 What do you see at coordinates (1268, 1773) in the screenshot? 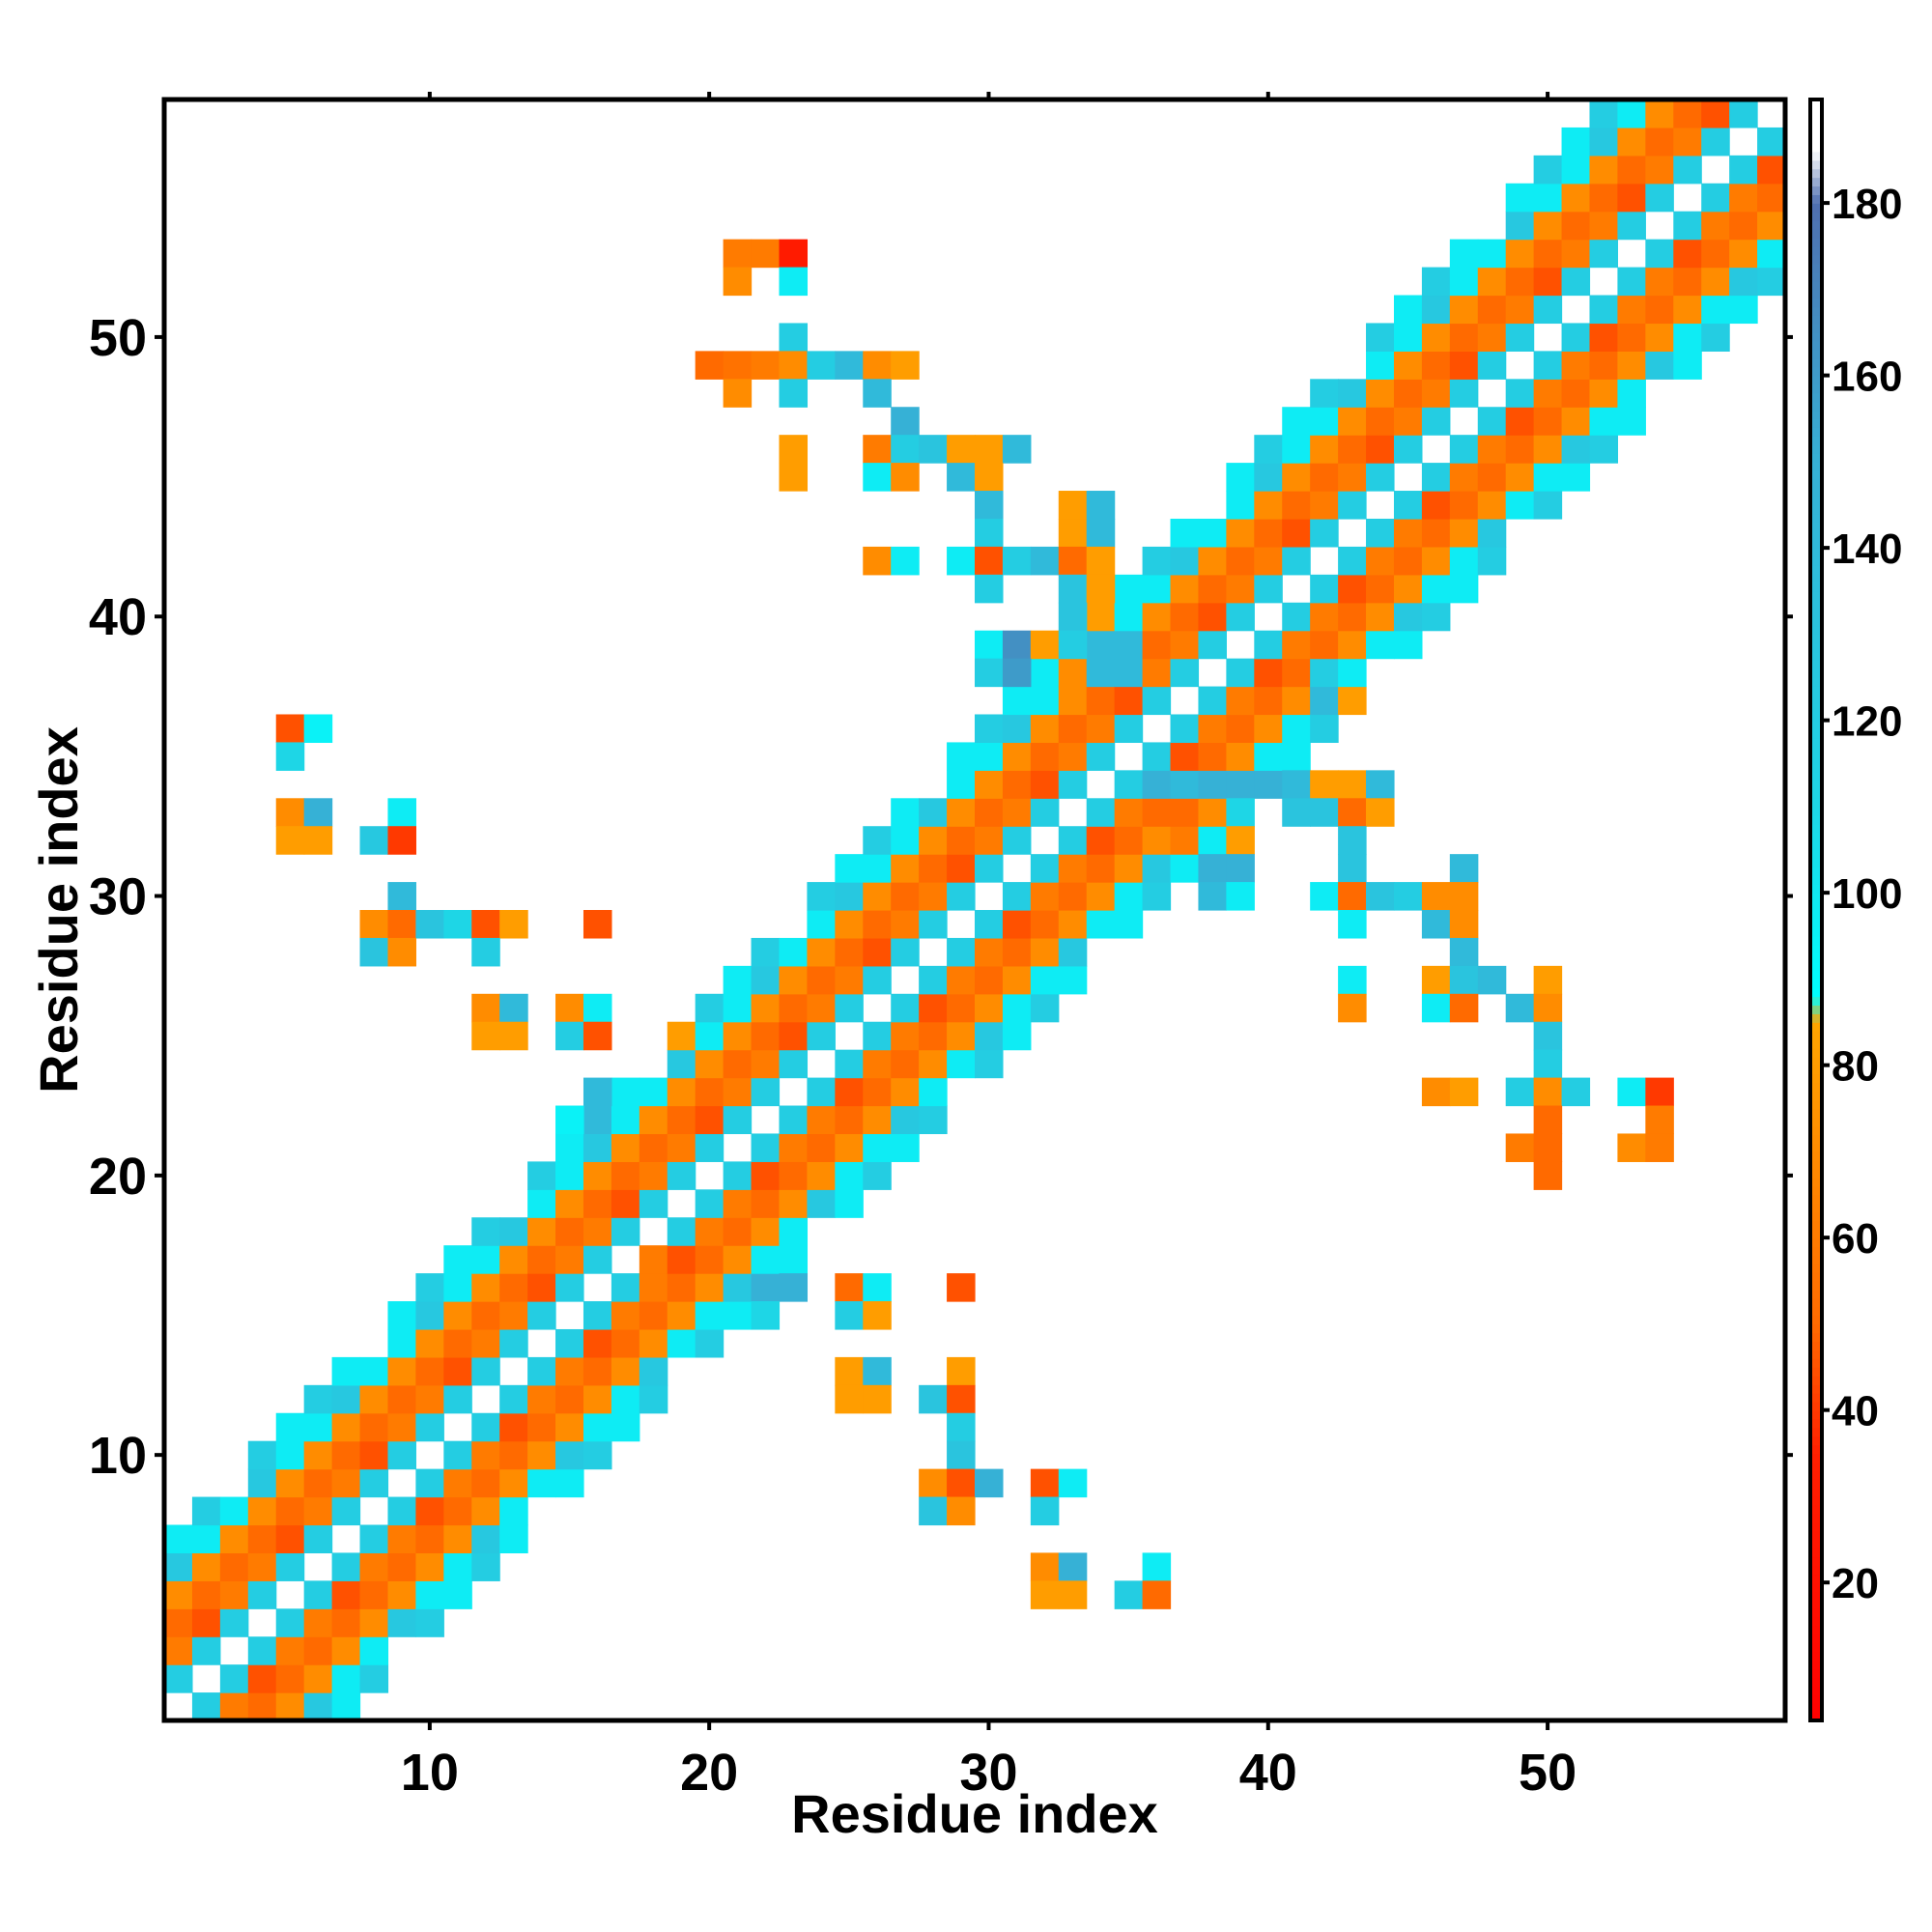
I see `x-tick-label: 40` at bounding box center [1268, 1773].